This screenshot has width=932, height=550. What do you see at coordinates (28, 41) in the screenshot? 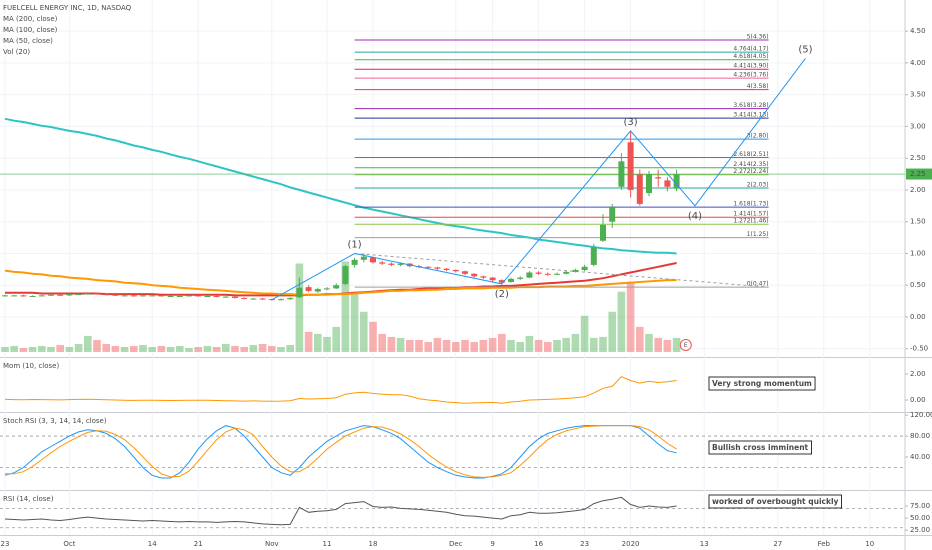
I see `legend-entry: MA (50, close)` at bounding box center [28, 41].